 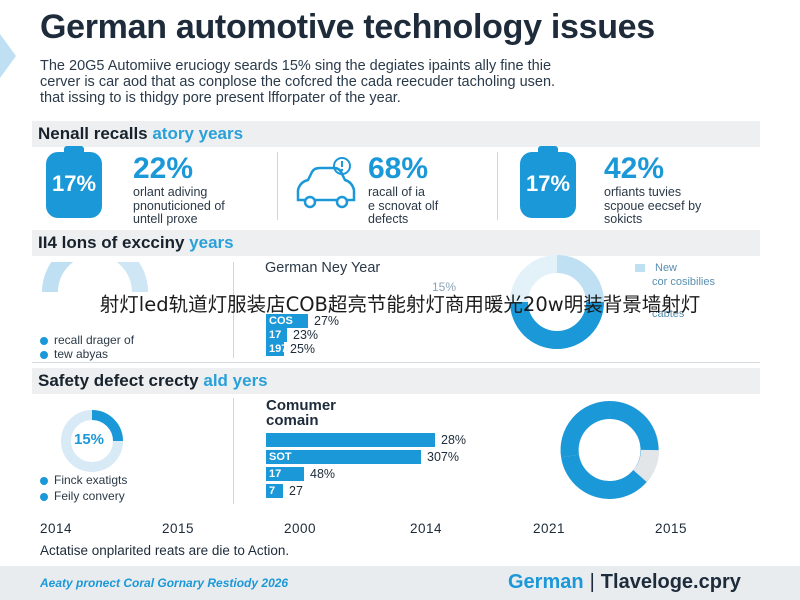 I want to click on section-title-text: Nenall recalls, so click(x=95, y=133).